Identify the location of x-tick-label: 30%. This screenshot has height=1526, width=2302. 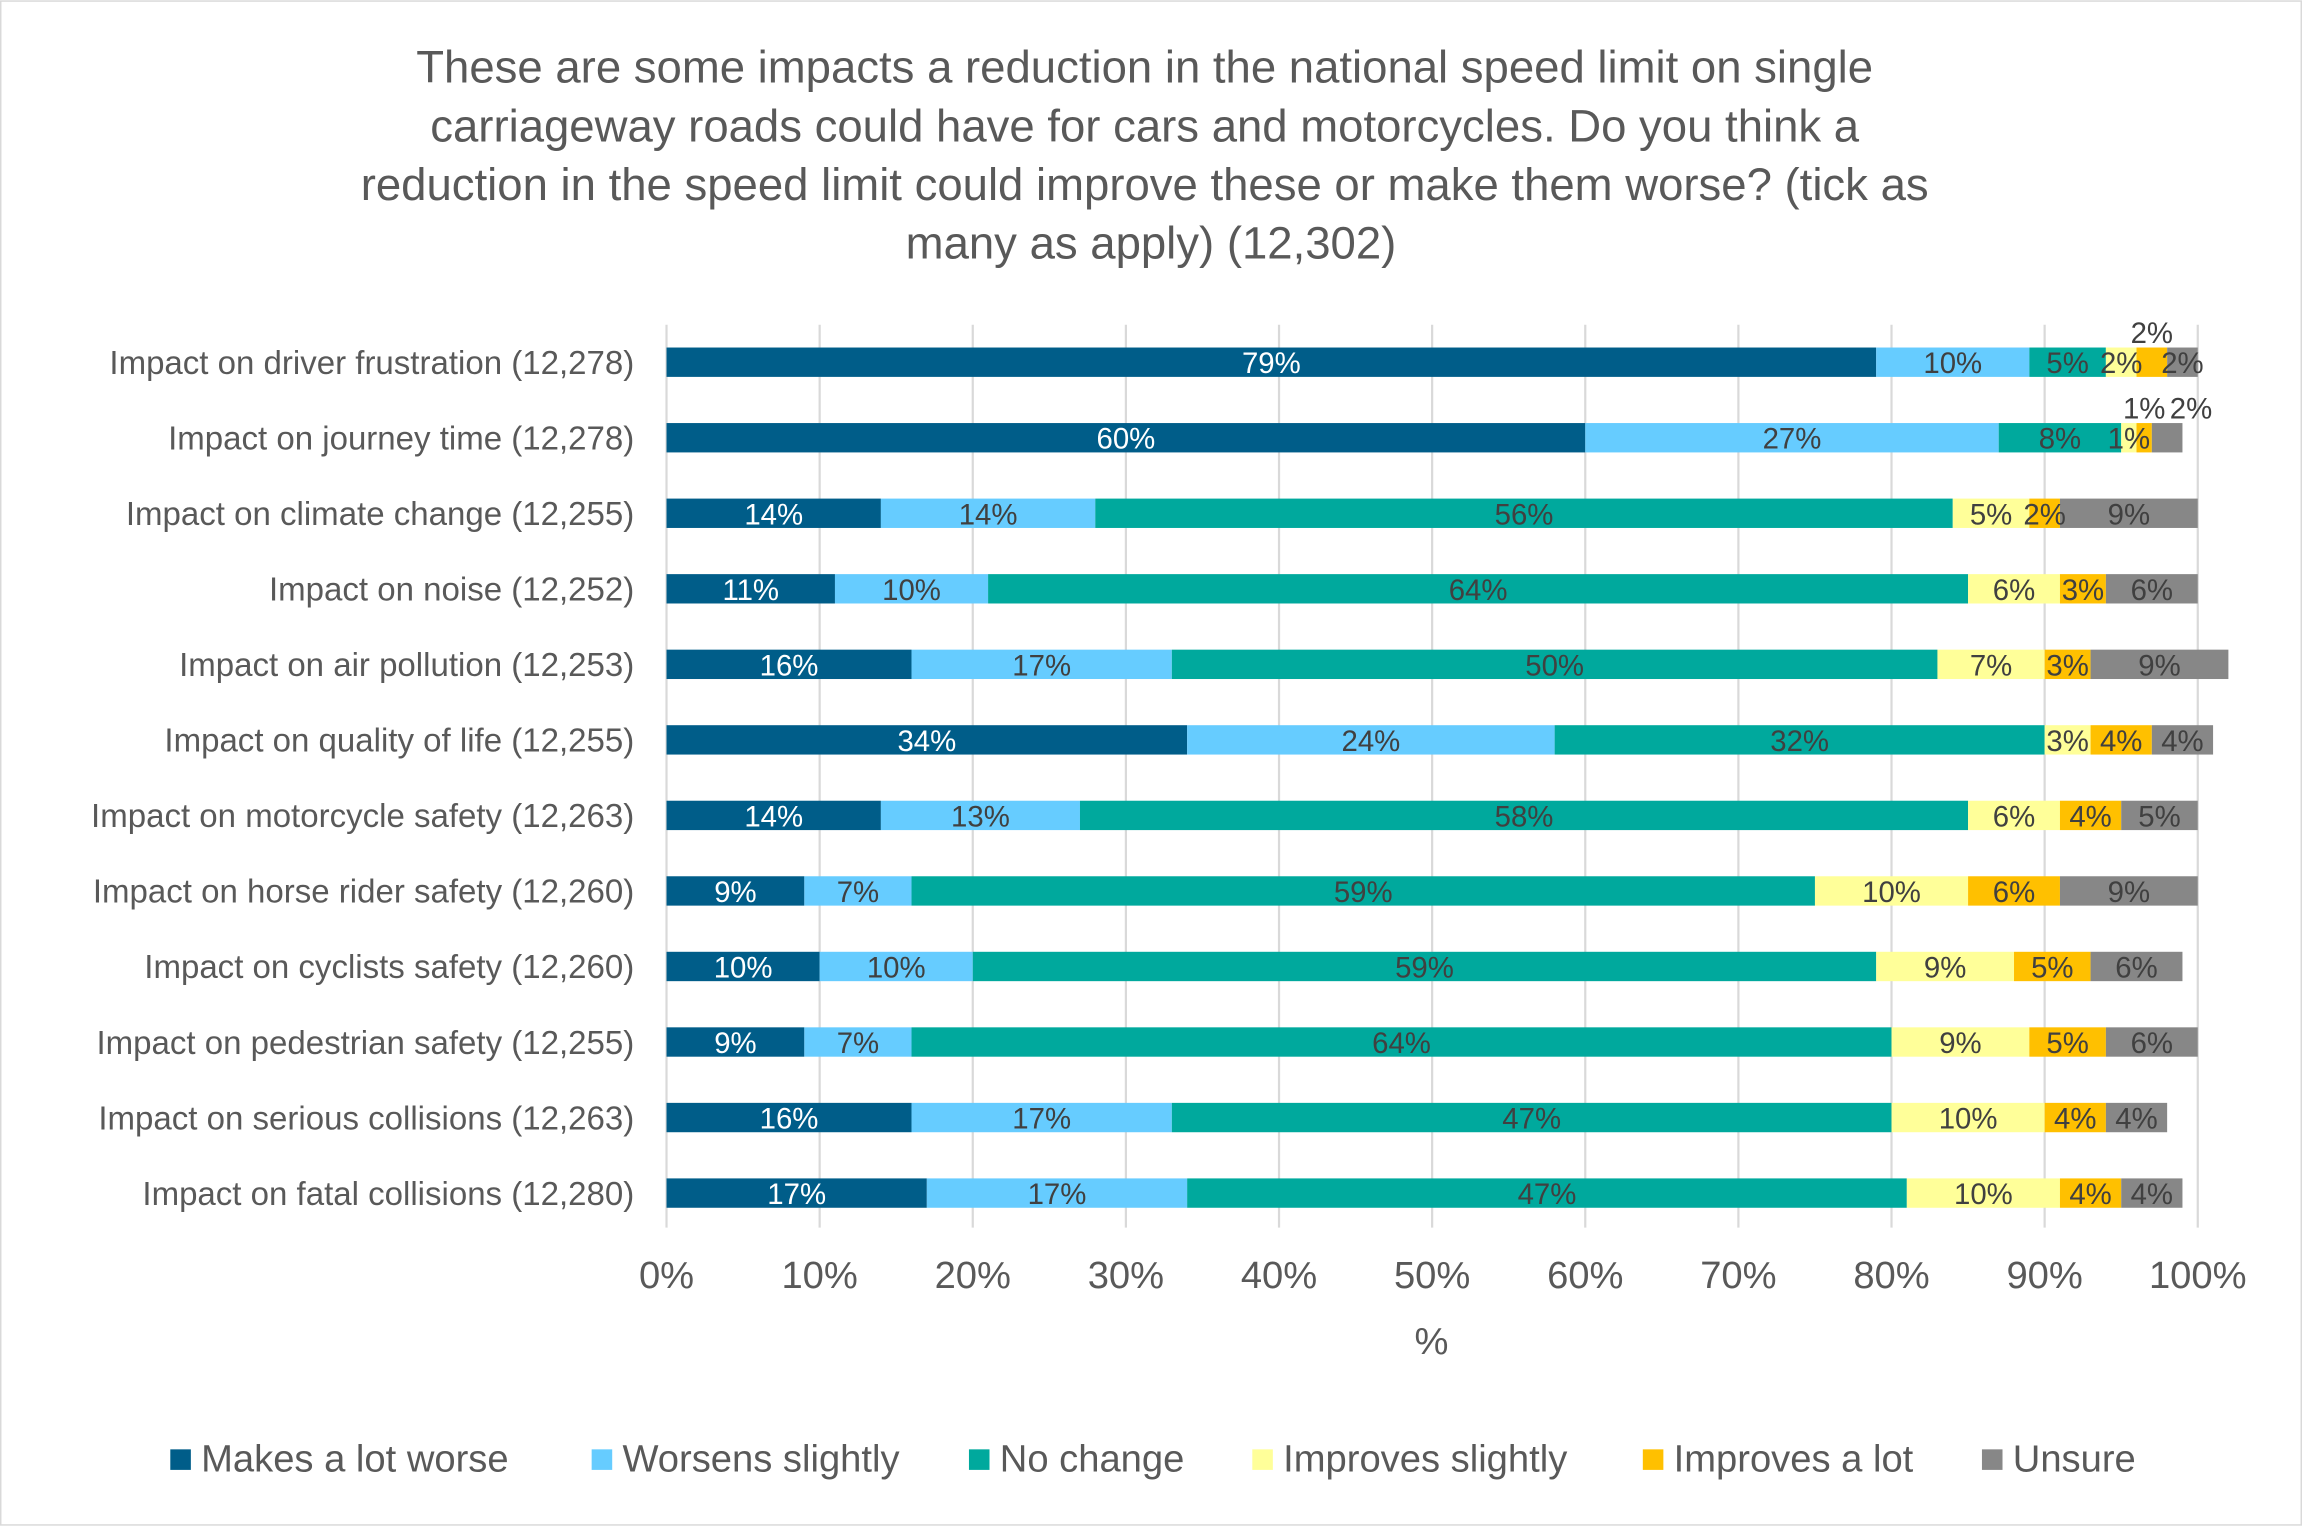
(1126, 1275).